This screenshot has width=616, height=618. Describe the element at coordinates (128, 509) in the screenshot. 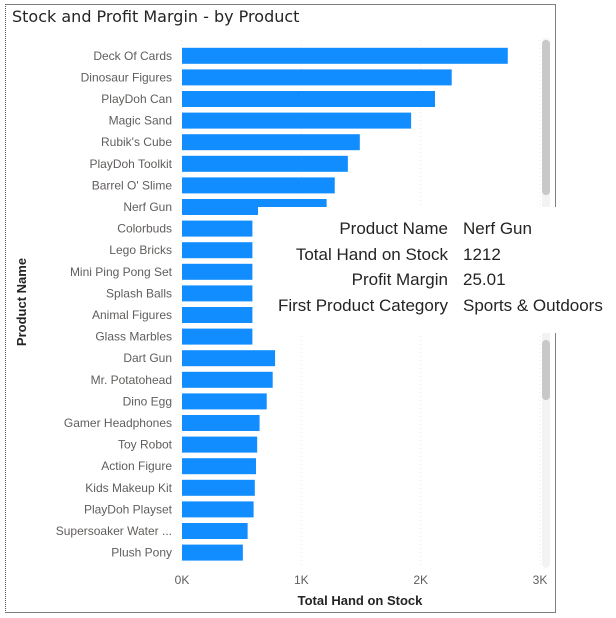

I see `category-label: PlayDoh Playset` at that location.